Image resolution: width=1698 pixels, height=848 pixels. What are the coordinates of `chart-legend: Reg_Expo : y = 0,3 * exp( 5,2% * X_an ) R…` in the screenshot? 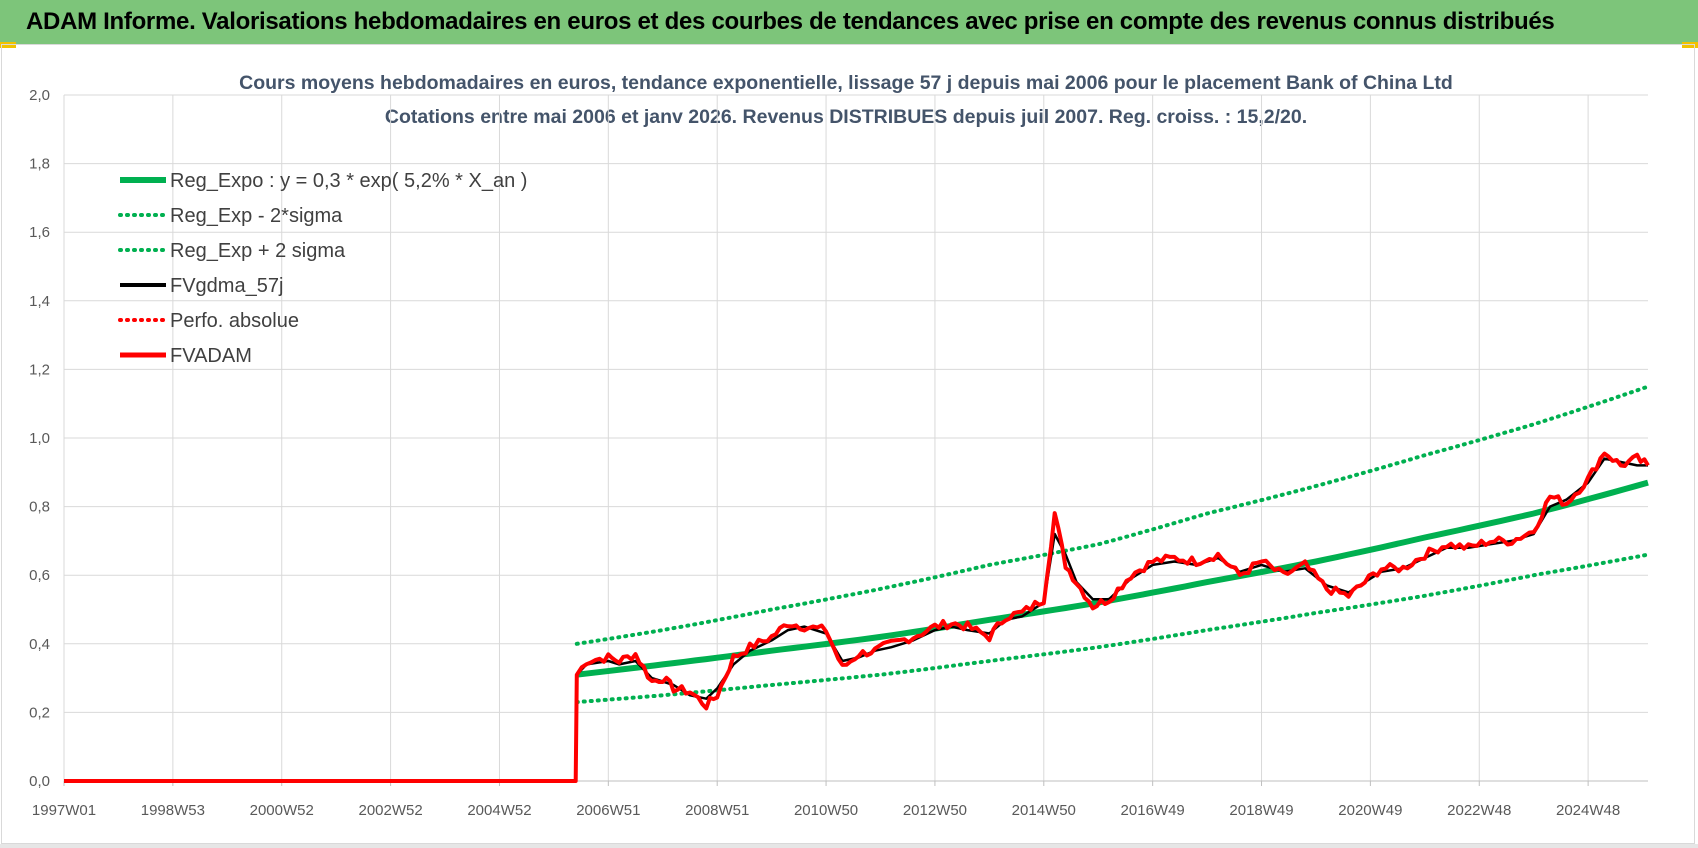 It's located at (322, 268).